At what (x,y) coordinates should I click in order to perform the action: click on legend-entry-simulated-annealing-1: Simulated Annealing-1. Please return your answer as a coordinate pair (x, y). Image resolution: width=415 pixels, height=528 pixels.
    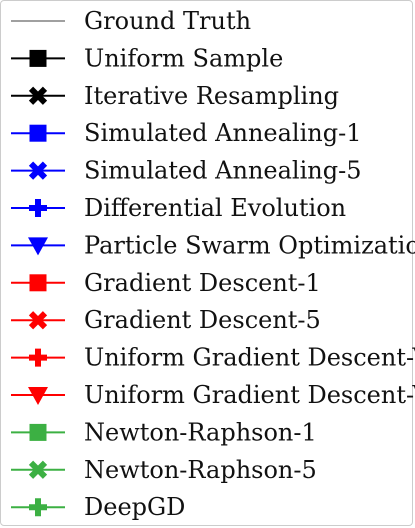
    Looking at the image, I should click on (186, 133).